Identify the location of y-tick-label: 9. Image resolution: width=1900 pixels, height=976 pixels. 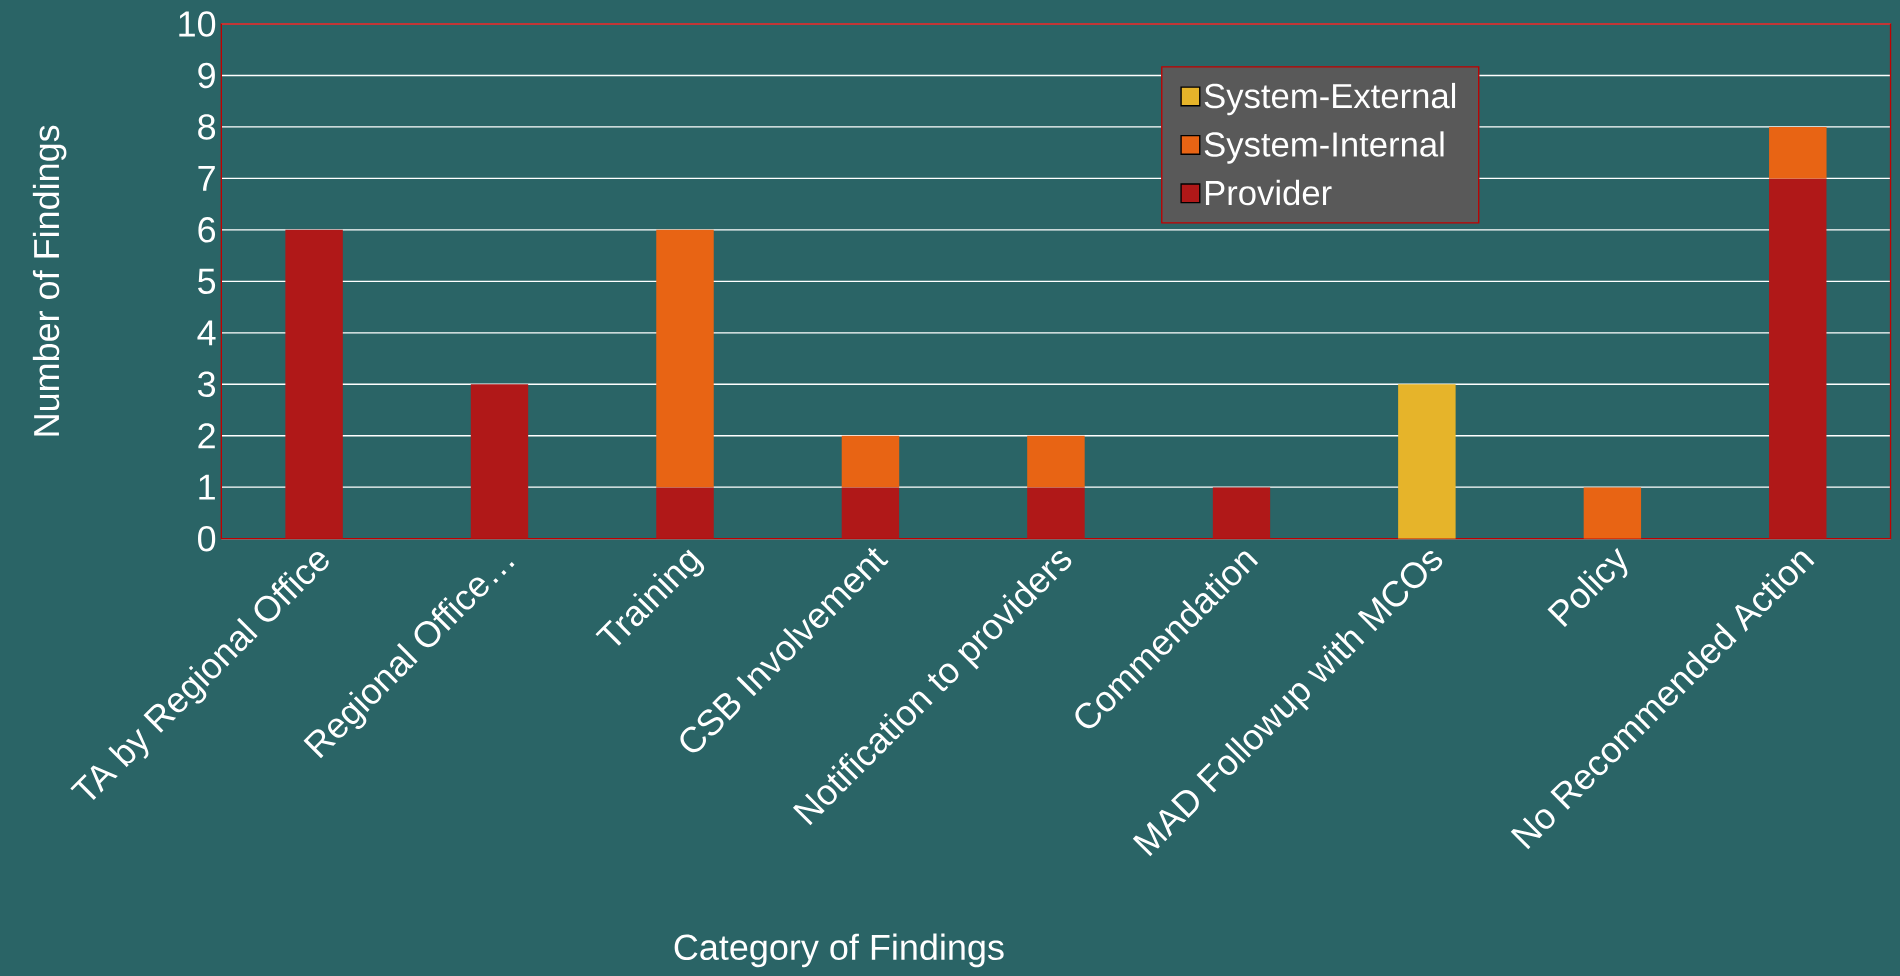
(206, 75).